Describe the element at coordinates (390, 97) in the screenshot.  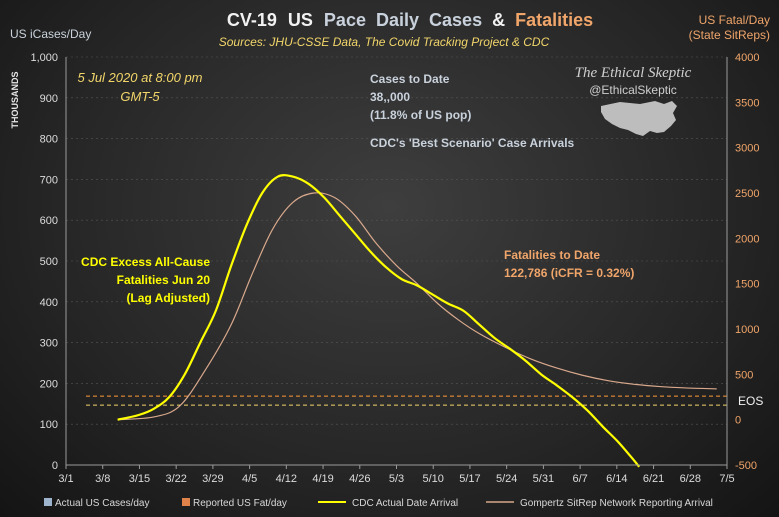
I see `cases-to-date-value: 38,,000` at that location.